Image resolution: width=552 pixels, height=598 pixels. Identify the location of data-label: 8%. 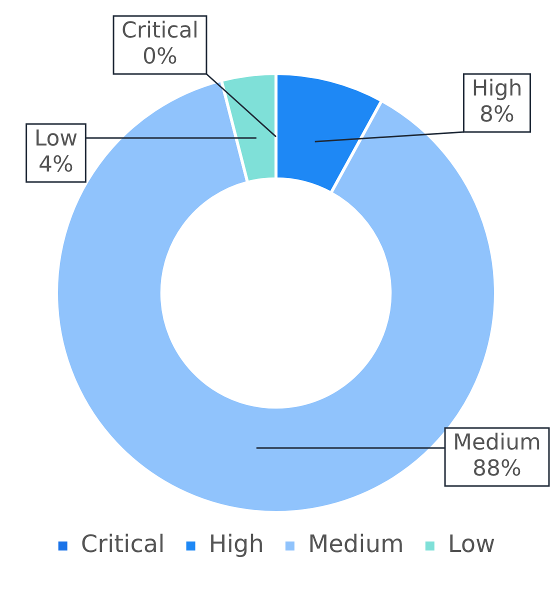
(497, 115).